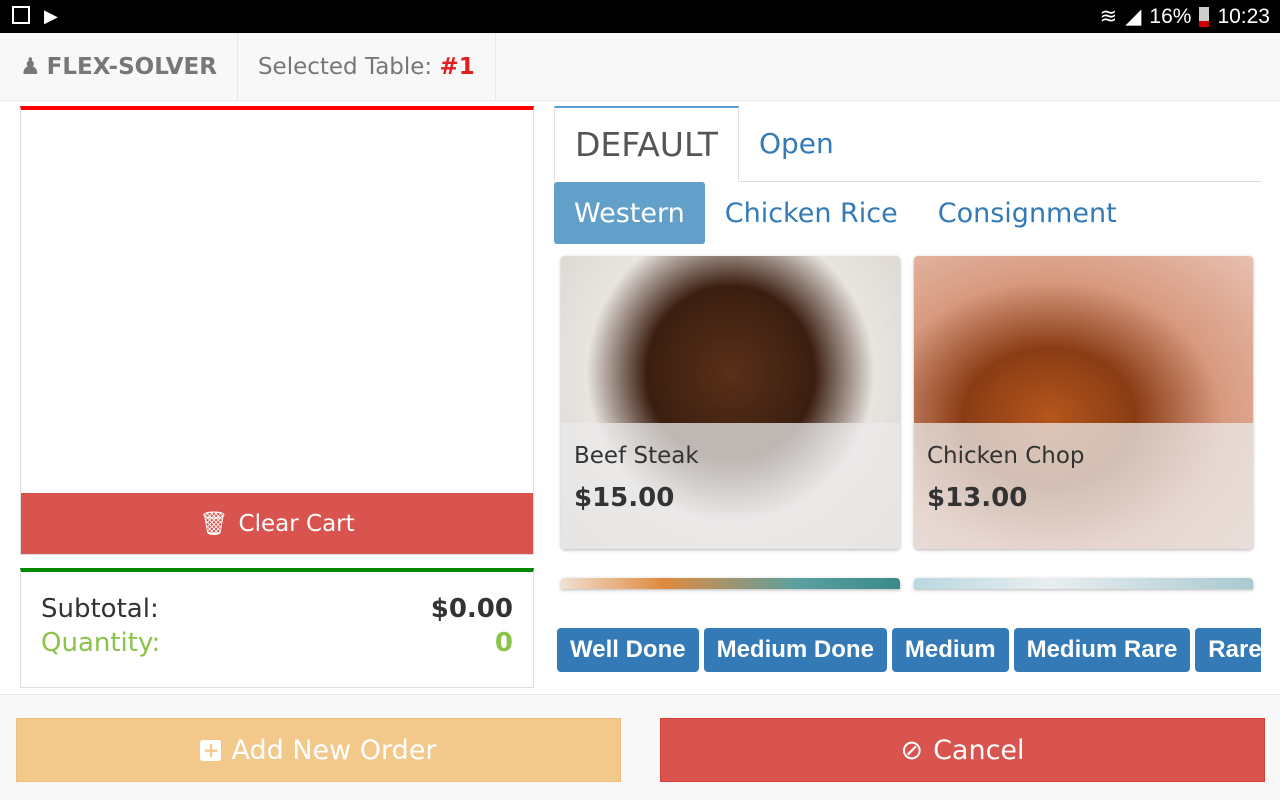 The width and height of the screenshot is (1280, 800). What do you see at coordinates (640, 67) in the screenshot?
I see `navbar: ♟ FLEX-SOLVER Selected Table: #1` at bounding box center [640, 67].